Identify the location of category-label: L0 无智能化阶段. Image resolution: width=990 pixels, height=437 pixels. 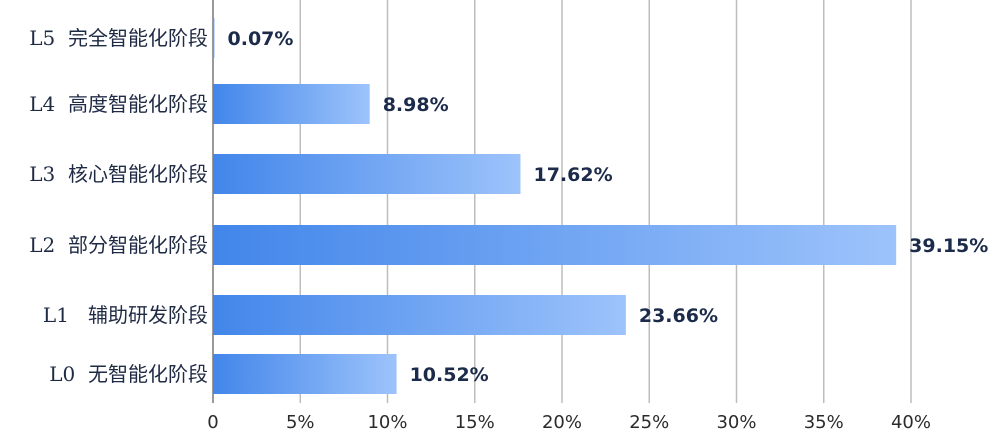
(128, 374).